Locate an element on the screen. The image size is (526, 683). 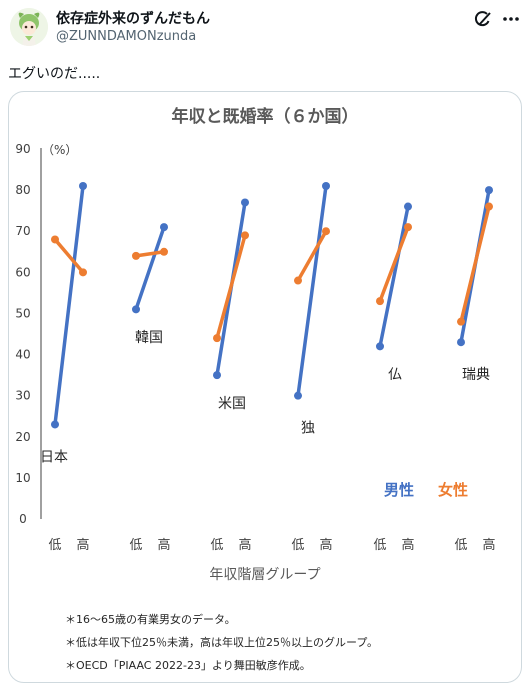
country-label: 瑞典 is located at coordinates (476, 375).